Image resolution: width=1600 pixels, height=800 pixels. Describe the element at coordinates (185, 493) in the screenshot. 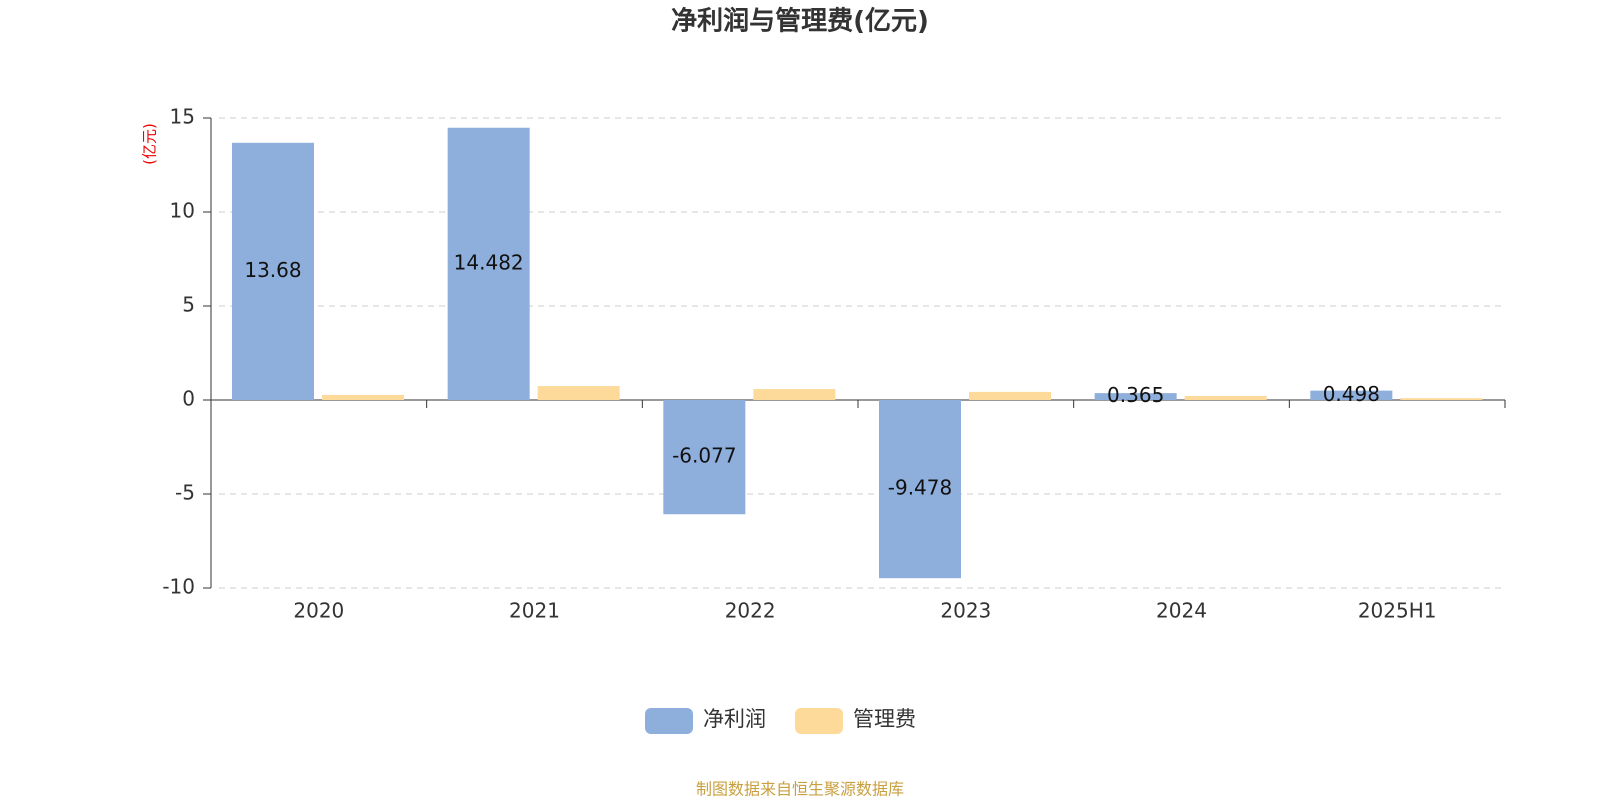

I see `y-tick-label: -5` at that location.